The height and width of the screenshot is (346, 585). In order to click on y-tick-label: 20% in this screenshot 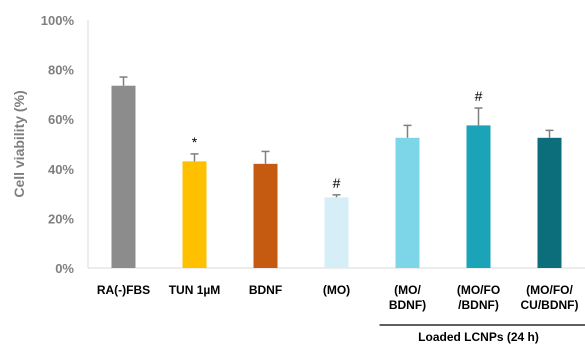, I will do `click(61, 218)`.